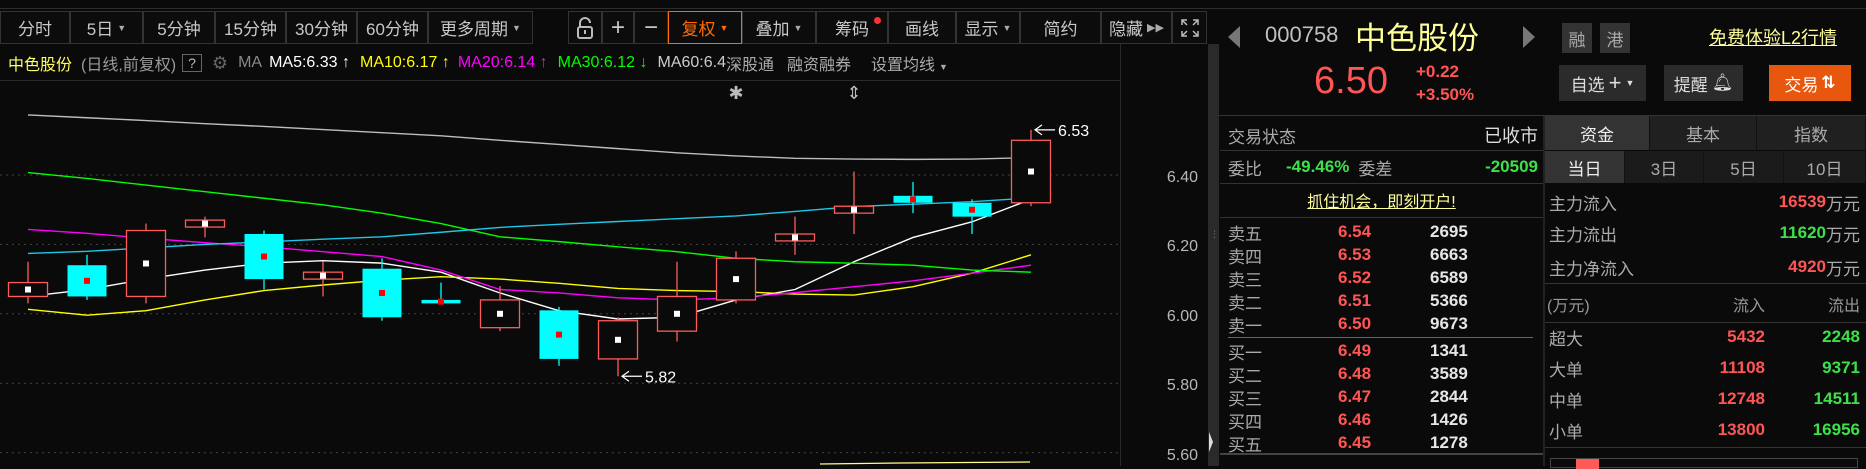 This screenshot has height=469, width=1866. What do you see at coordinates (1449, 350) in the screenshot?
I see `level-volume: 1341` at bounding box center [1449, 350].